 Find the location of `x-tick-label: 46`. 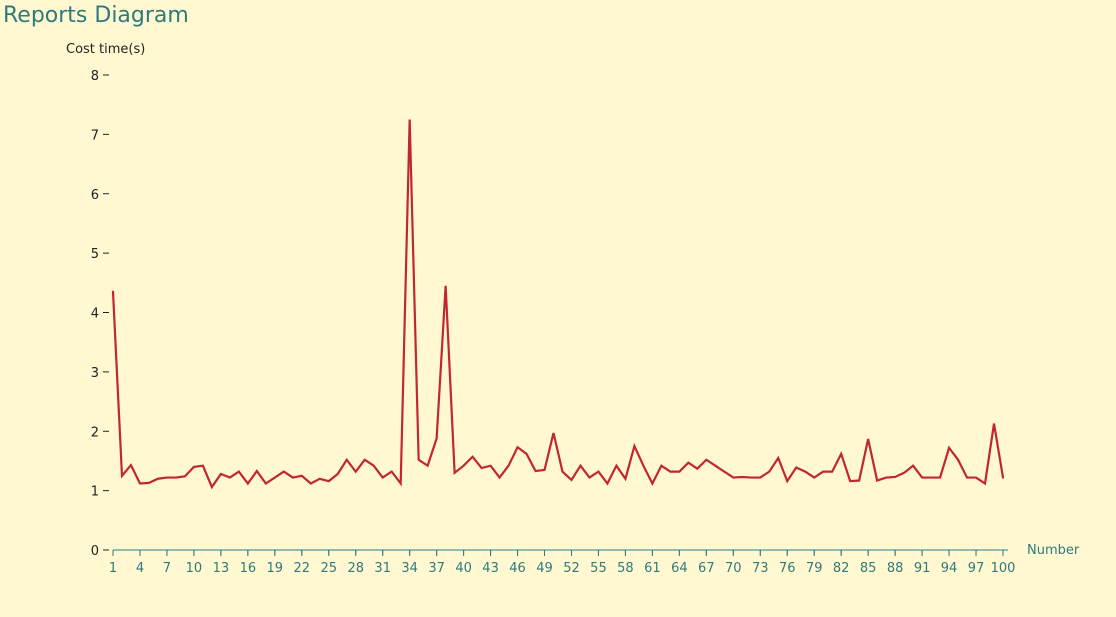

x-tick-label: 46 is located at coordinates (517, 568).